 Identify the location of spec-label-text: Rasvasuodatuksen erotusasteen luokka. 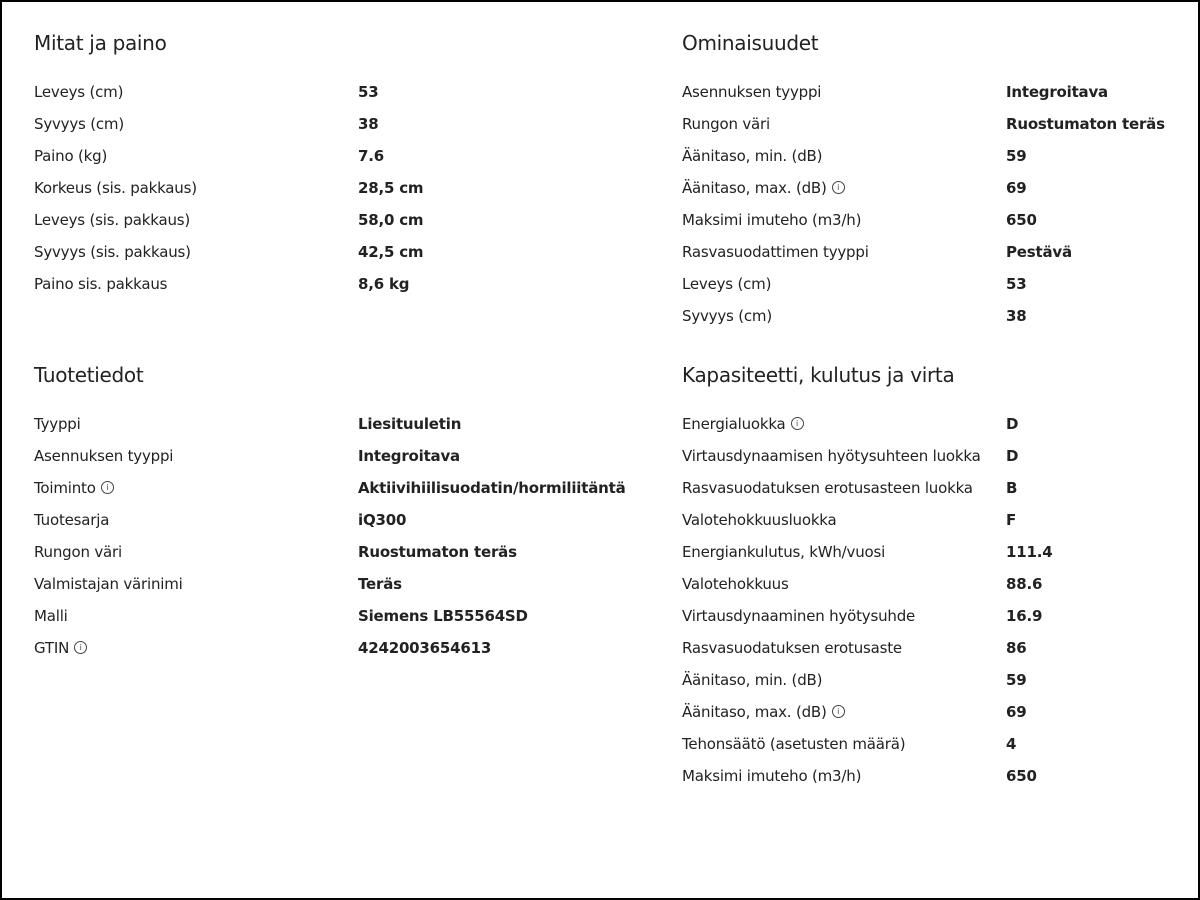
(827, 488).